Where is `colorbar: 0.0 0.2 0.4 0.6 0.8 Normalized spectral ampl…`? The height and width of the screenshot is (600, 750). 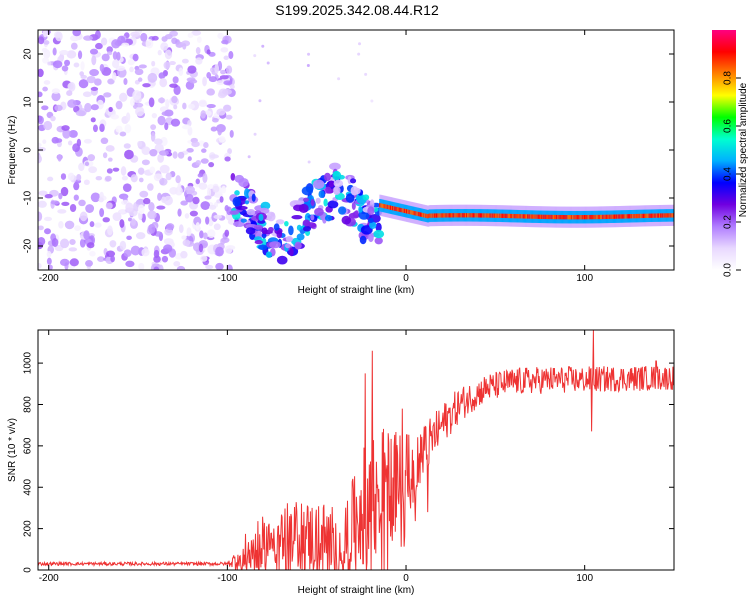 colorbar: 0.0 0.2 0.4 0.6 0.8 Normalized spectral ampl… is located at coordinates (730, 153).